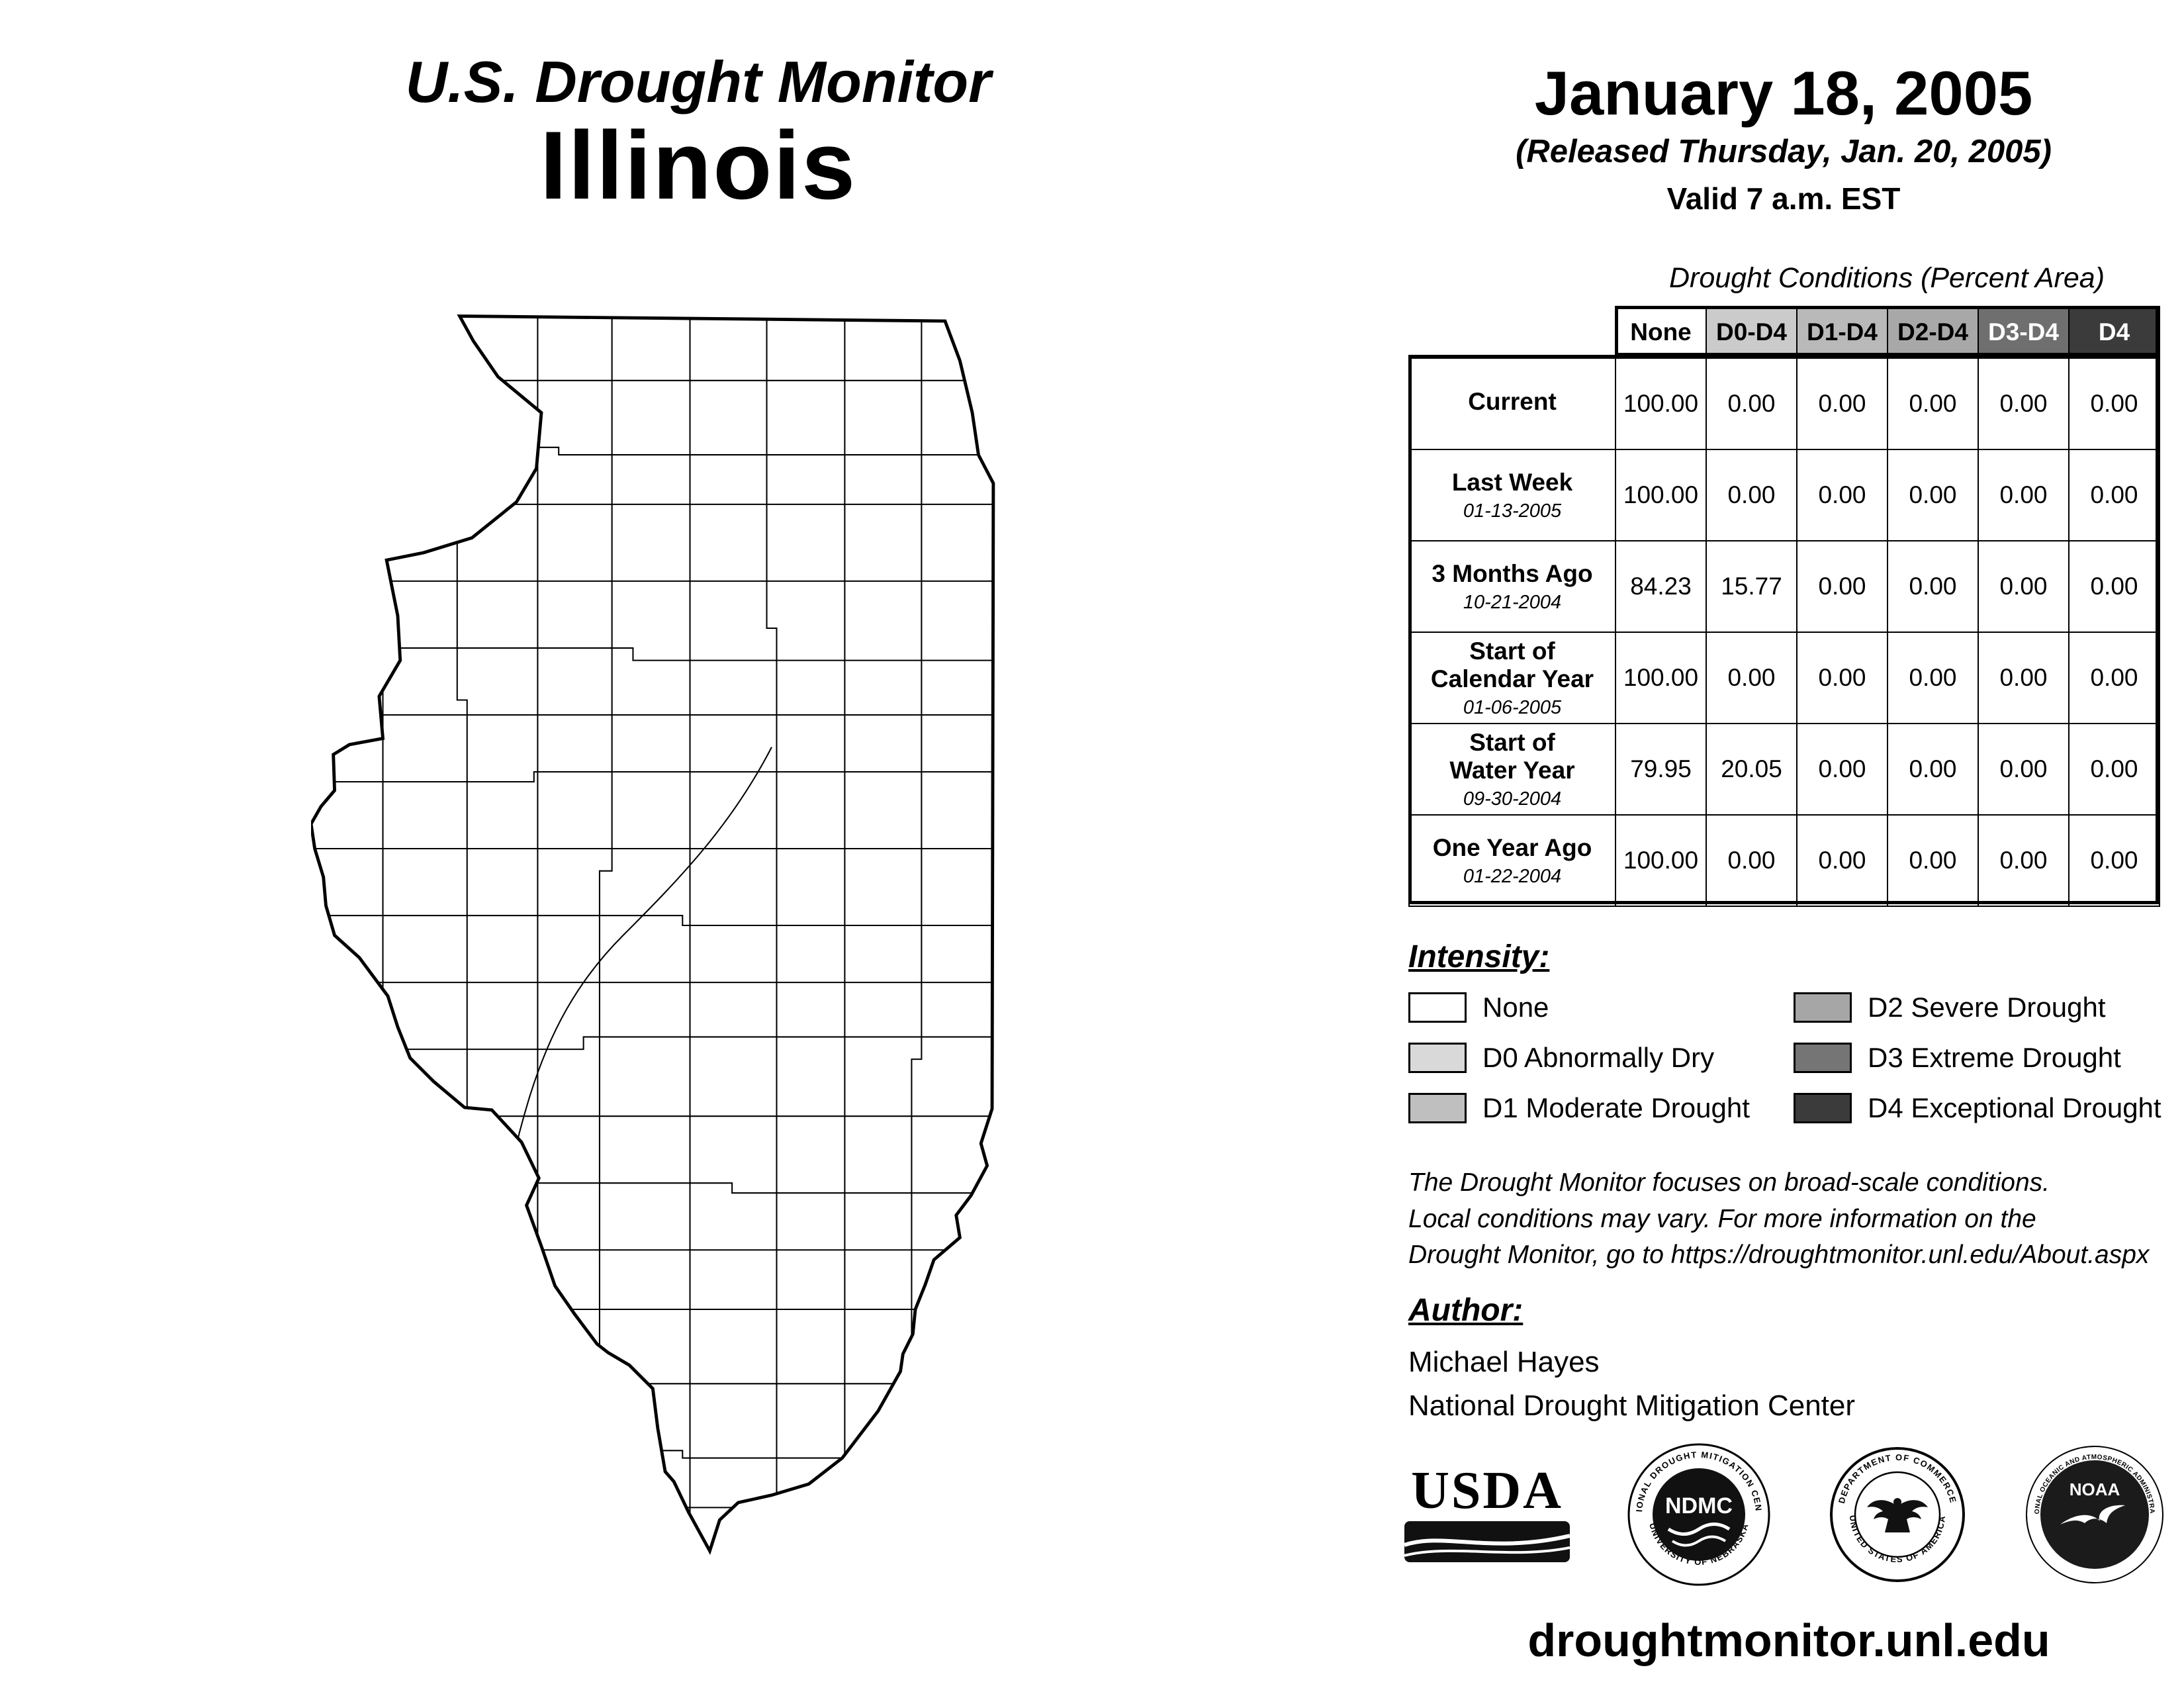 This screenshot has height=1688, width=2184. What do you see at coordinates (1661, 769) in the screenshot?
I see `value-cell: 79.95` at bounding box center [1661, 769].